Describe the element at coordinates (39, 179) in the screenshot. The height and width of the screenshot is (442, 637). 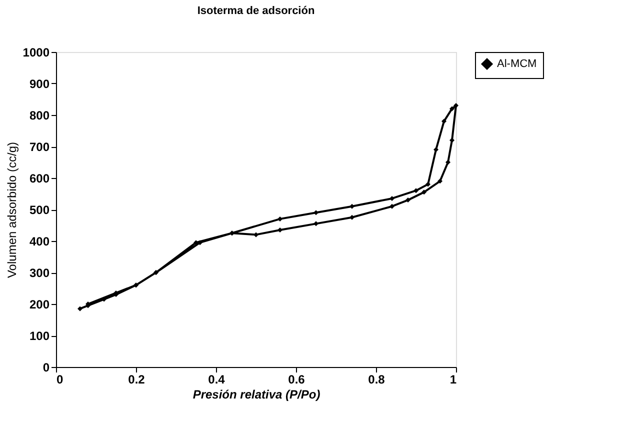
I see `y-tick-label: 600` at that location.